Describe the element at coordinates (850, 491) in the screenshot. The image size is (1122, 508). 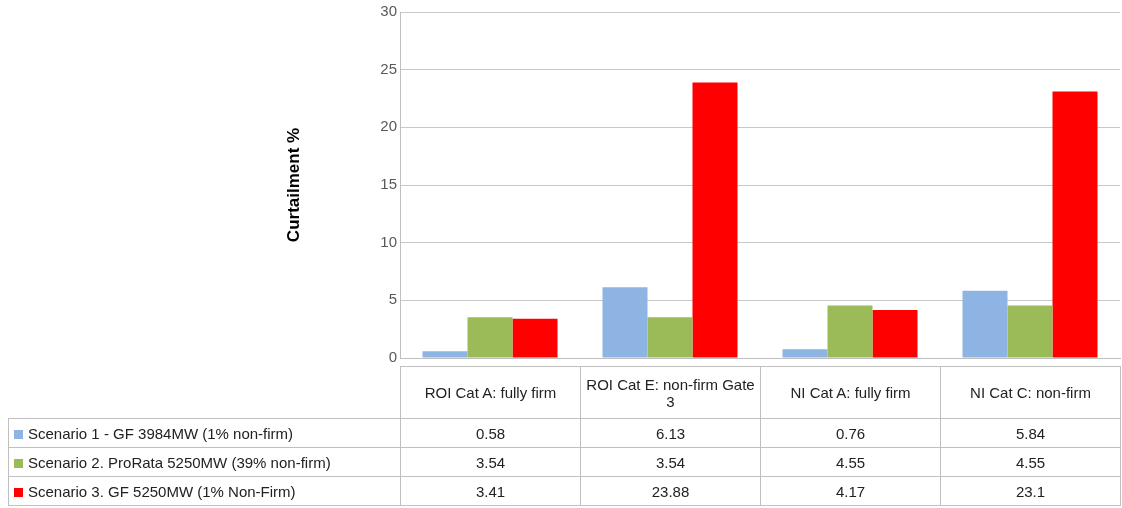
I see `data-label: 4.17` at that location.